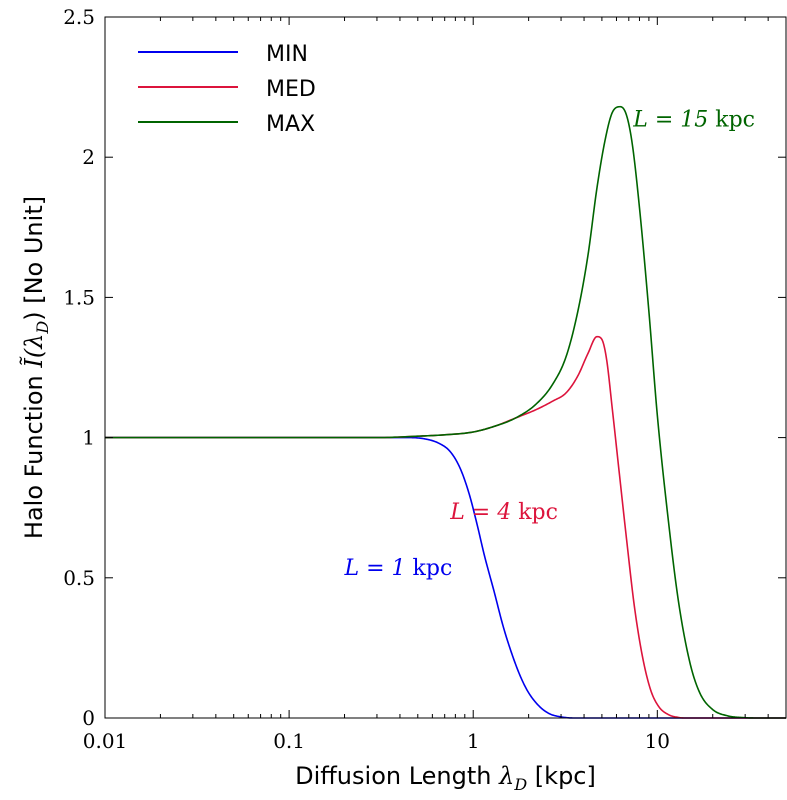 The width and height of the screenshot is (787, 800). What do you see at coordinates (88, 718) in the screenshot?
I see `y-tick-label: 0` at bounding box center [88, 718].